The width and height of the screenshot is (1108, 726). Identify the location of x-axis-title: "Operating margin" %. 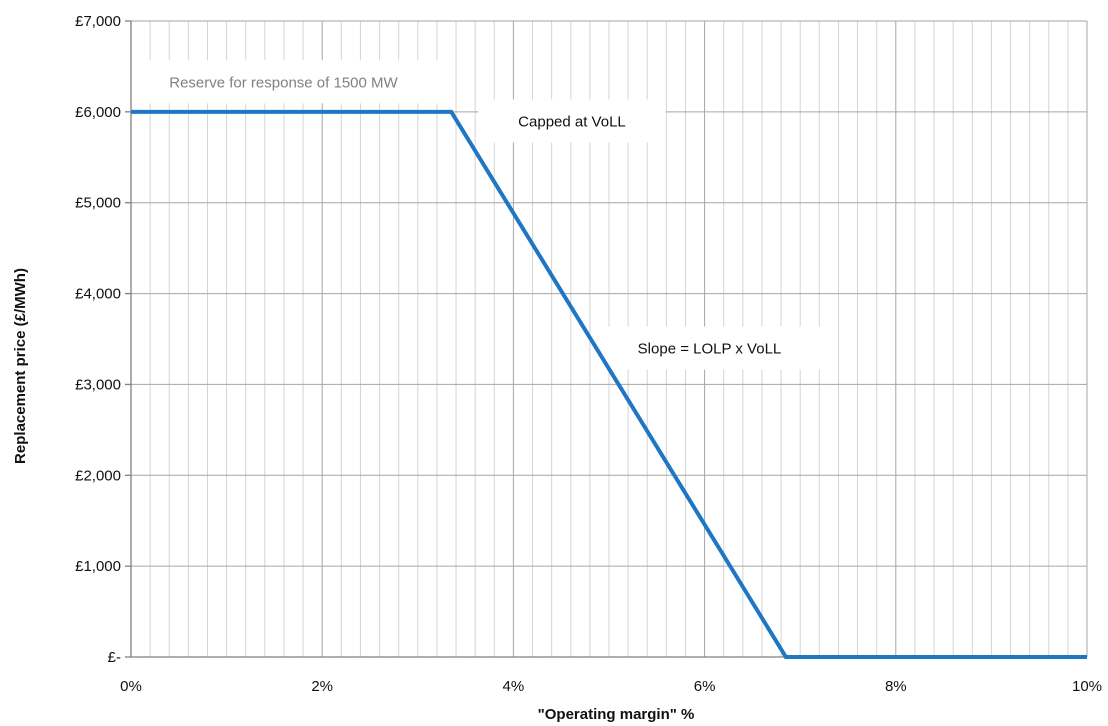
(616, 714).